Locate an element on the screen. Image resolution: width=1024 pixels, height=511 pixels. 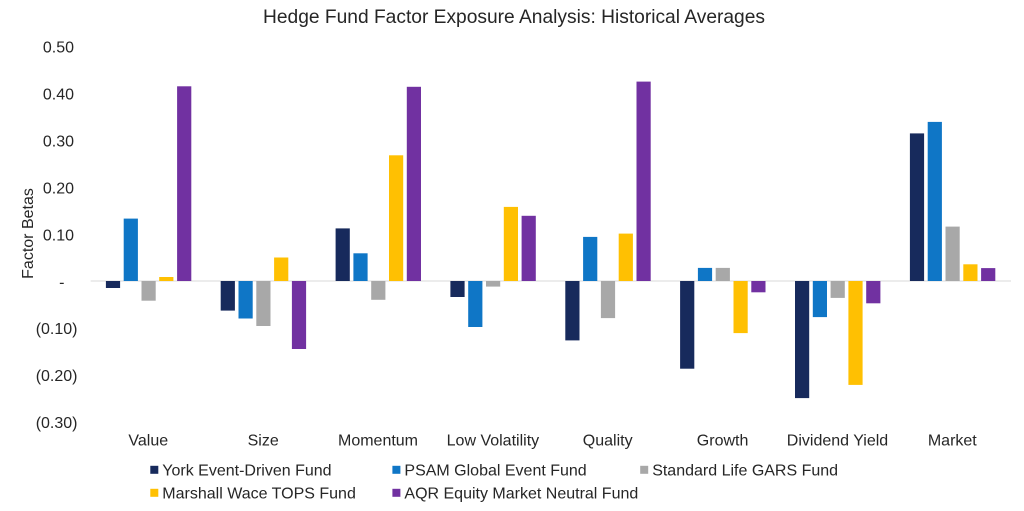
svg-text: 0.50 is located at coordinates (58, 48).